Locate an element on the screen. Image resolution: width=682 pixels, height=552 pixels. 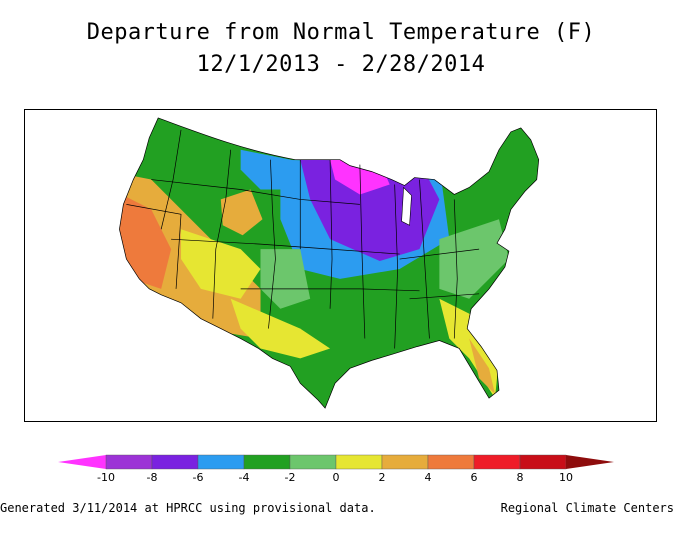
scale-cells is located at coordinates (336, 462).